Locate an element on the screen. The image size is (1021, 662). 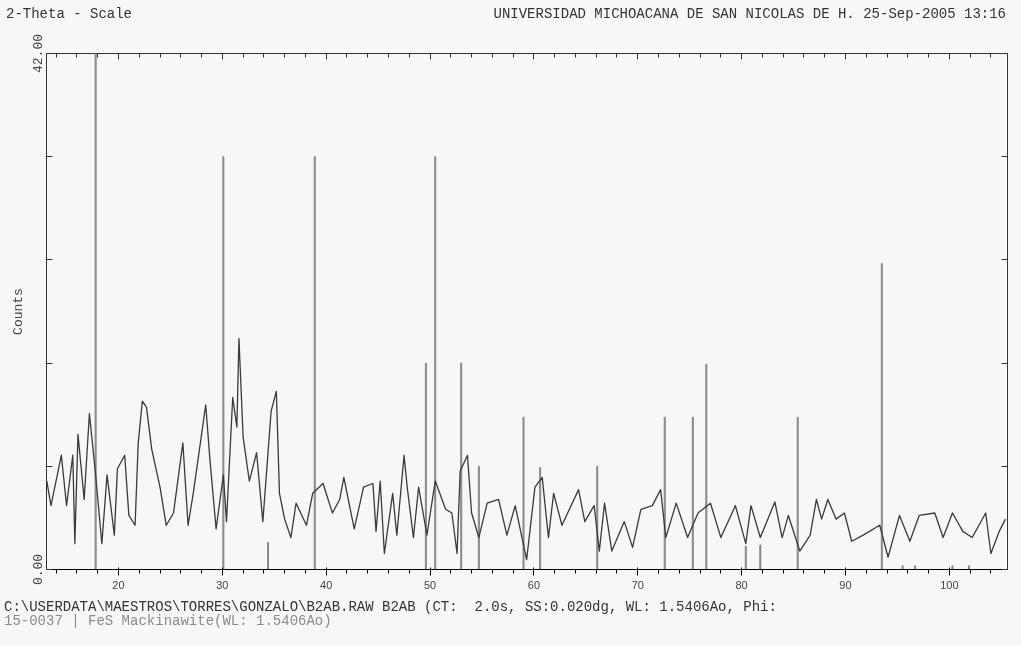
text: 15-0037 | FeS Mackinawite(WL: 1.5406Ao) is located at coordinates (168, 621).